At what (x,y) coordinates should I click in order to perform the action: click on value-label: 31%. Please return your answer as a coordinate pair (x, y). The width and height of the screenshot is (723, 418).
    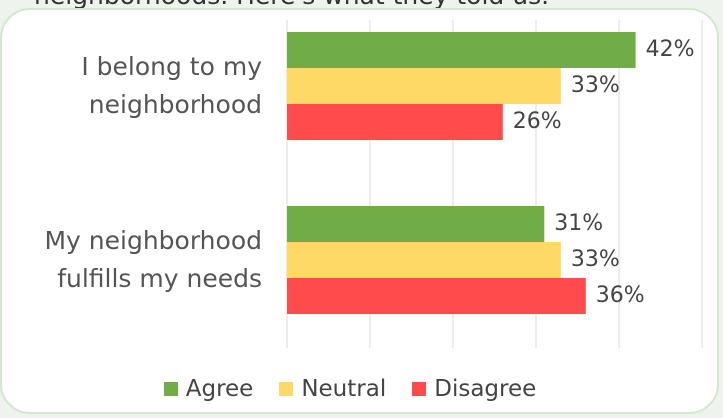
    Looking at the image, I should click on (578, 223).